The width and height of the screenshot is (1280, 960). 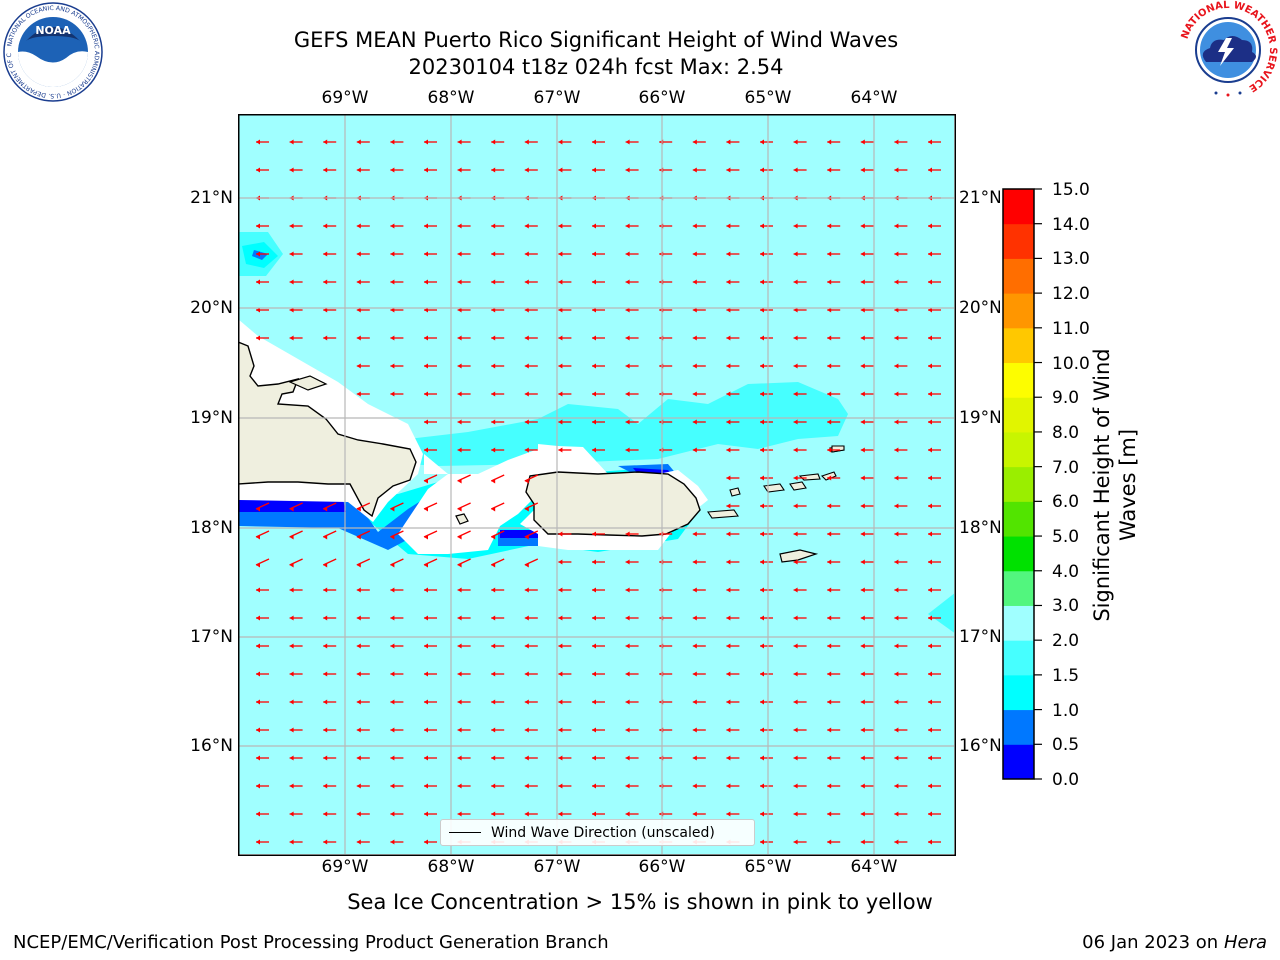 I want to click on footer-host: Hera, so click(x=1245, y=942).